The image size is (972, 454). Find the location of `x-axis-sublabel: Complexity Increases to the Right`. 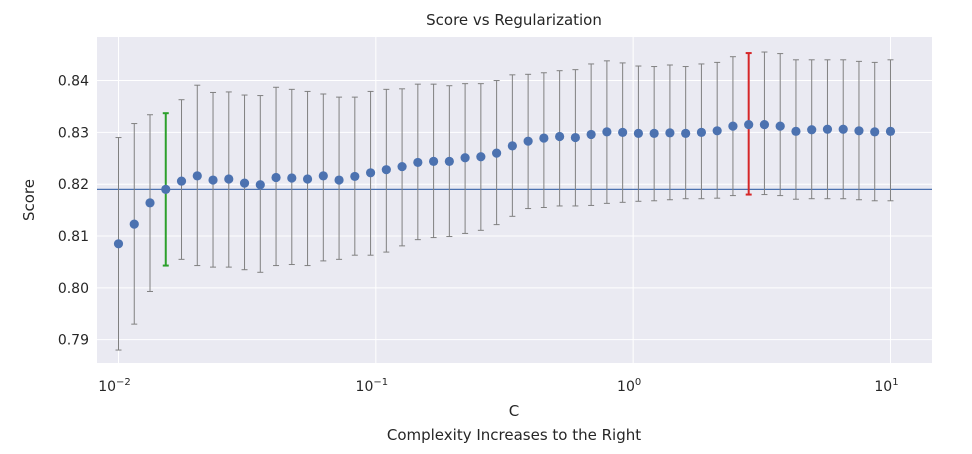

x-axis-sublabel: Complexity Increases to the Right is located at coordinates (514, 435).